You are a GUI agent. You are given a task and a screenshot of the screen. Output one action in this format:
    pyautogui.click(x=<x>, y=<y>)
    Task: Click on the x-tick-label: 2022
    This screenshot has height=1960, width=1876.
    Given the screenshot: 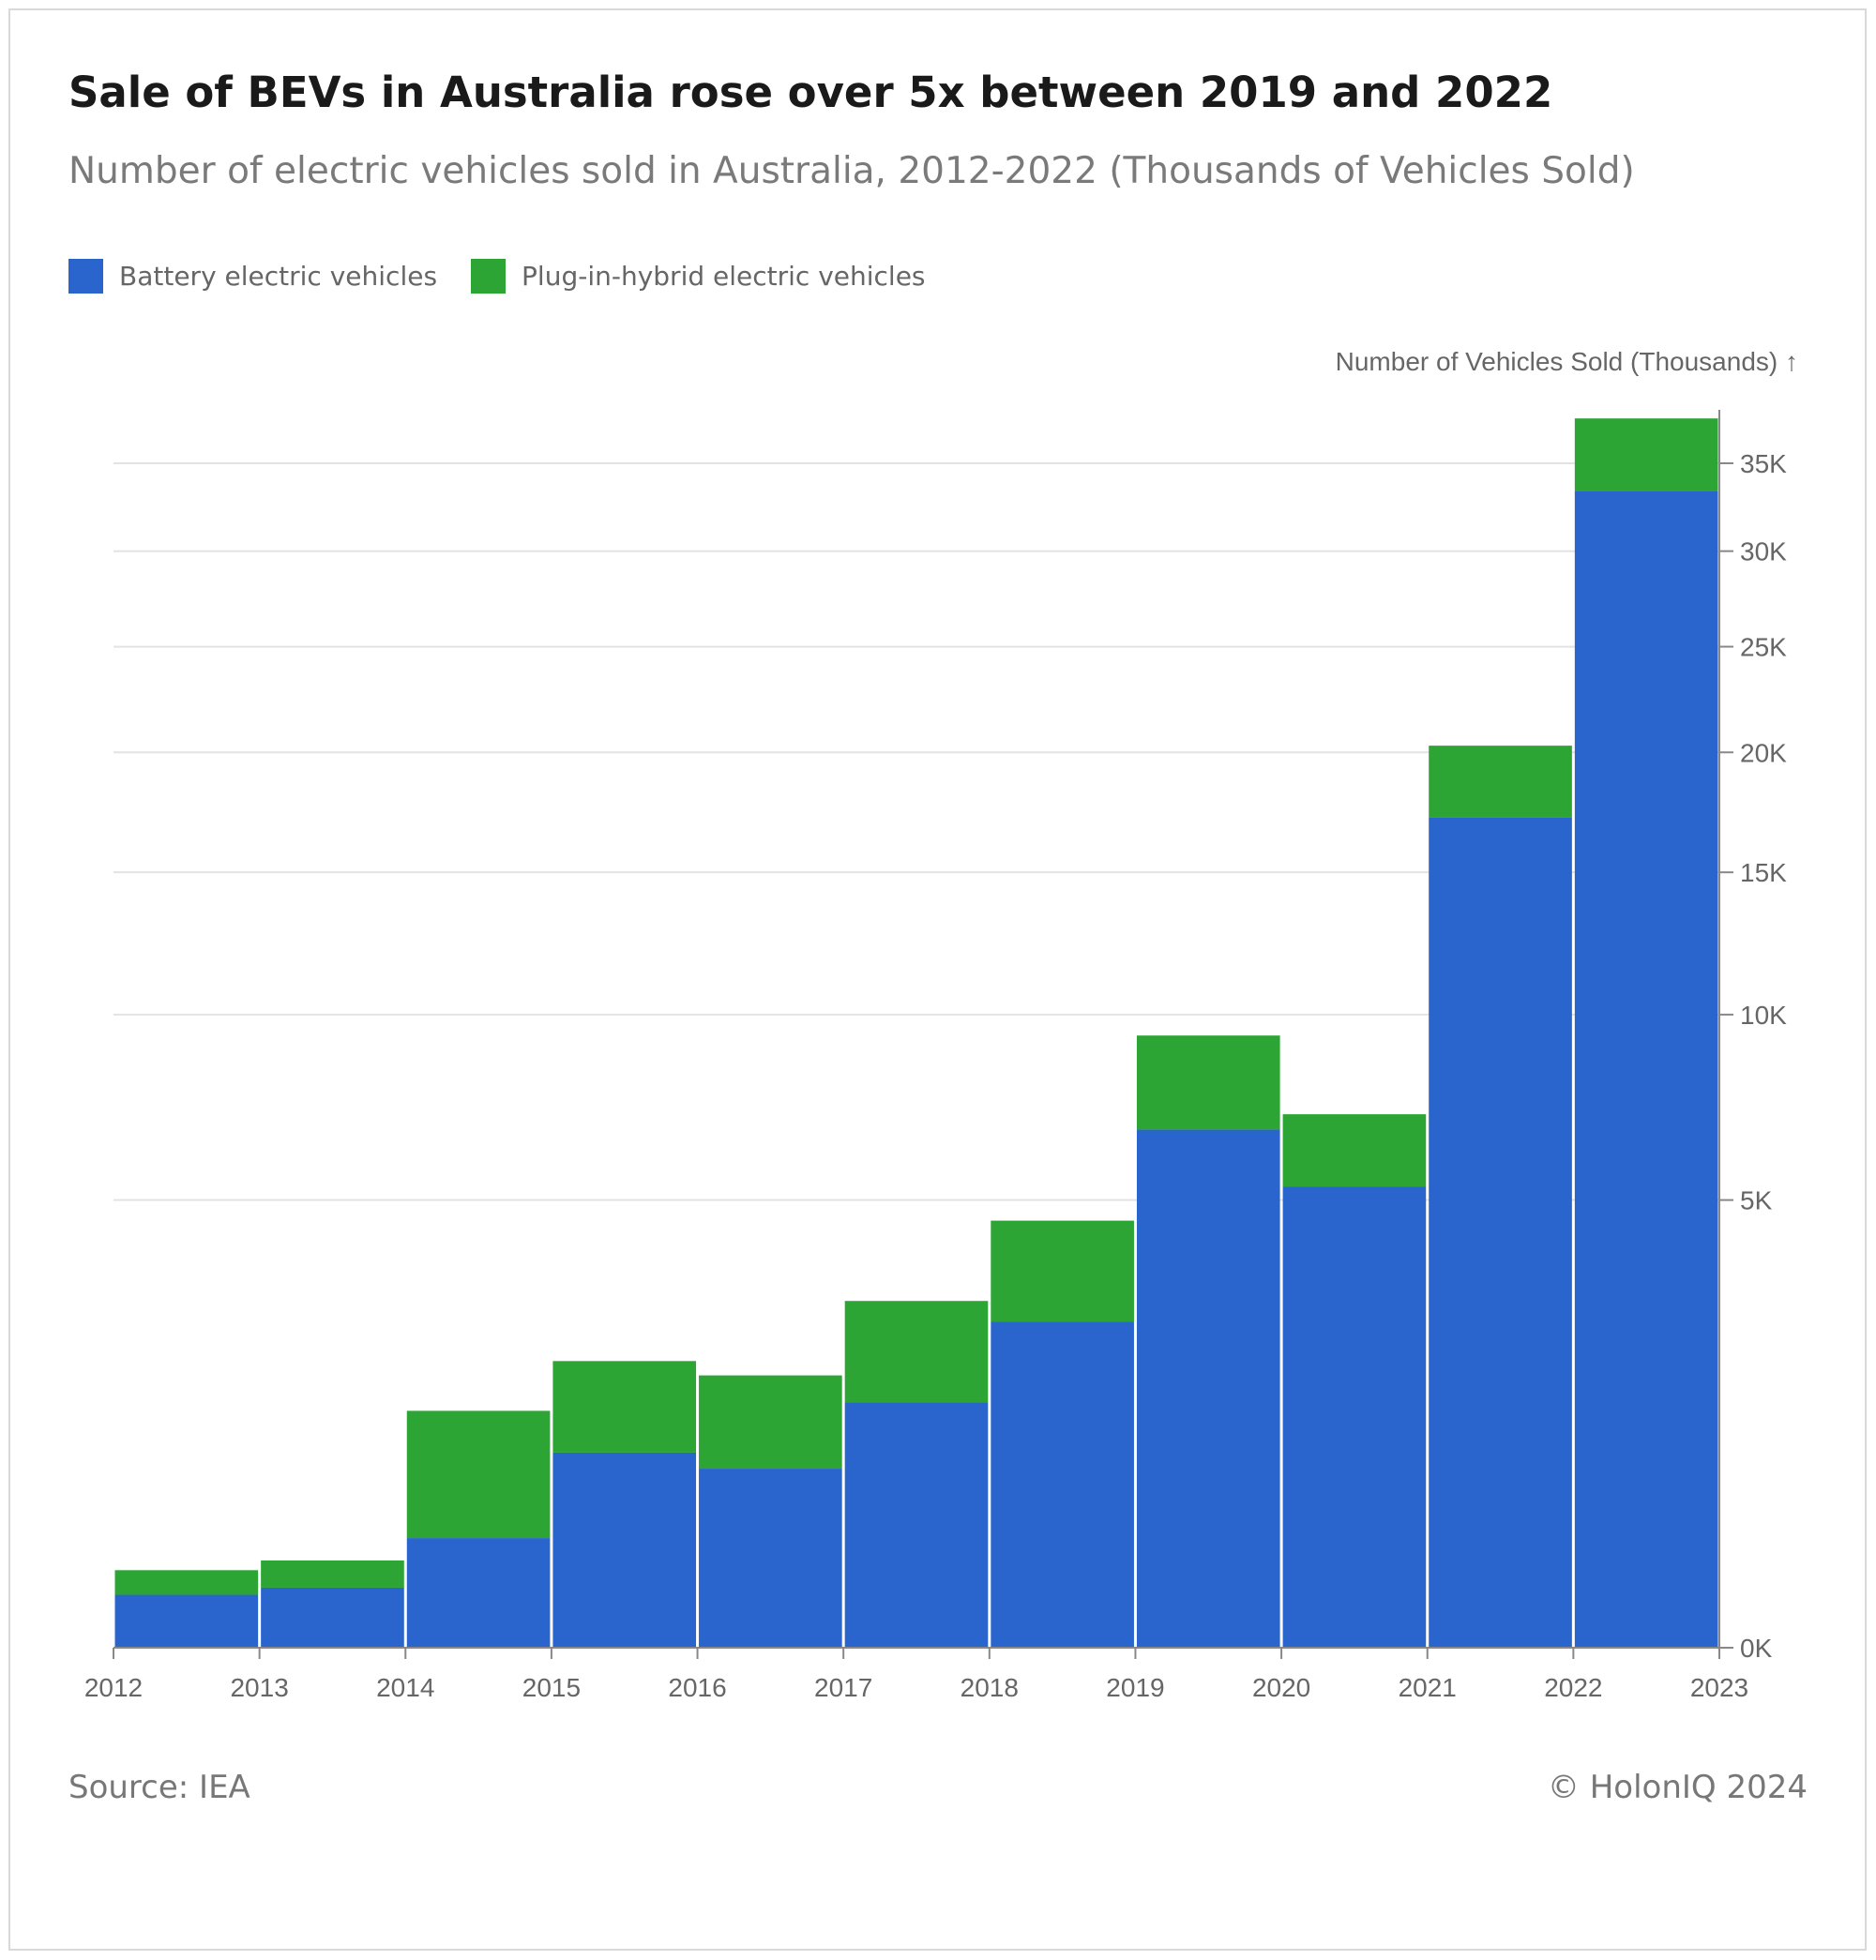 What is the action you would take?
    pyautogui.click(x=1573, y=1687)
    